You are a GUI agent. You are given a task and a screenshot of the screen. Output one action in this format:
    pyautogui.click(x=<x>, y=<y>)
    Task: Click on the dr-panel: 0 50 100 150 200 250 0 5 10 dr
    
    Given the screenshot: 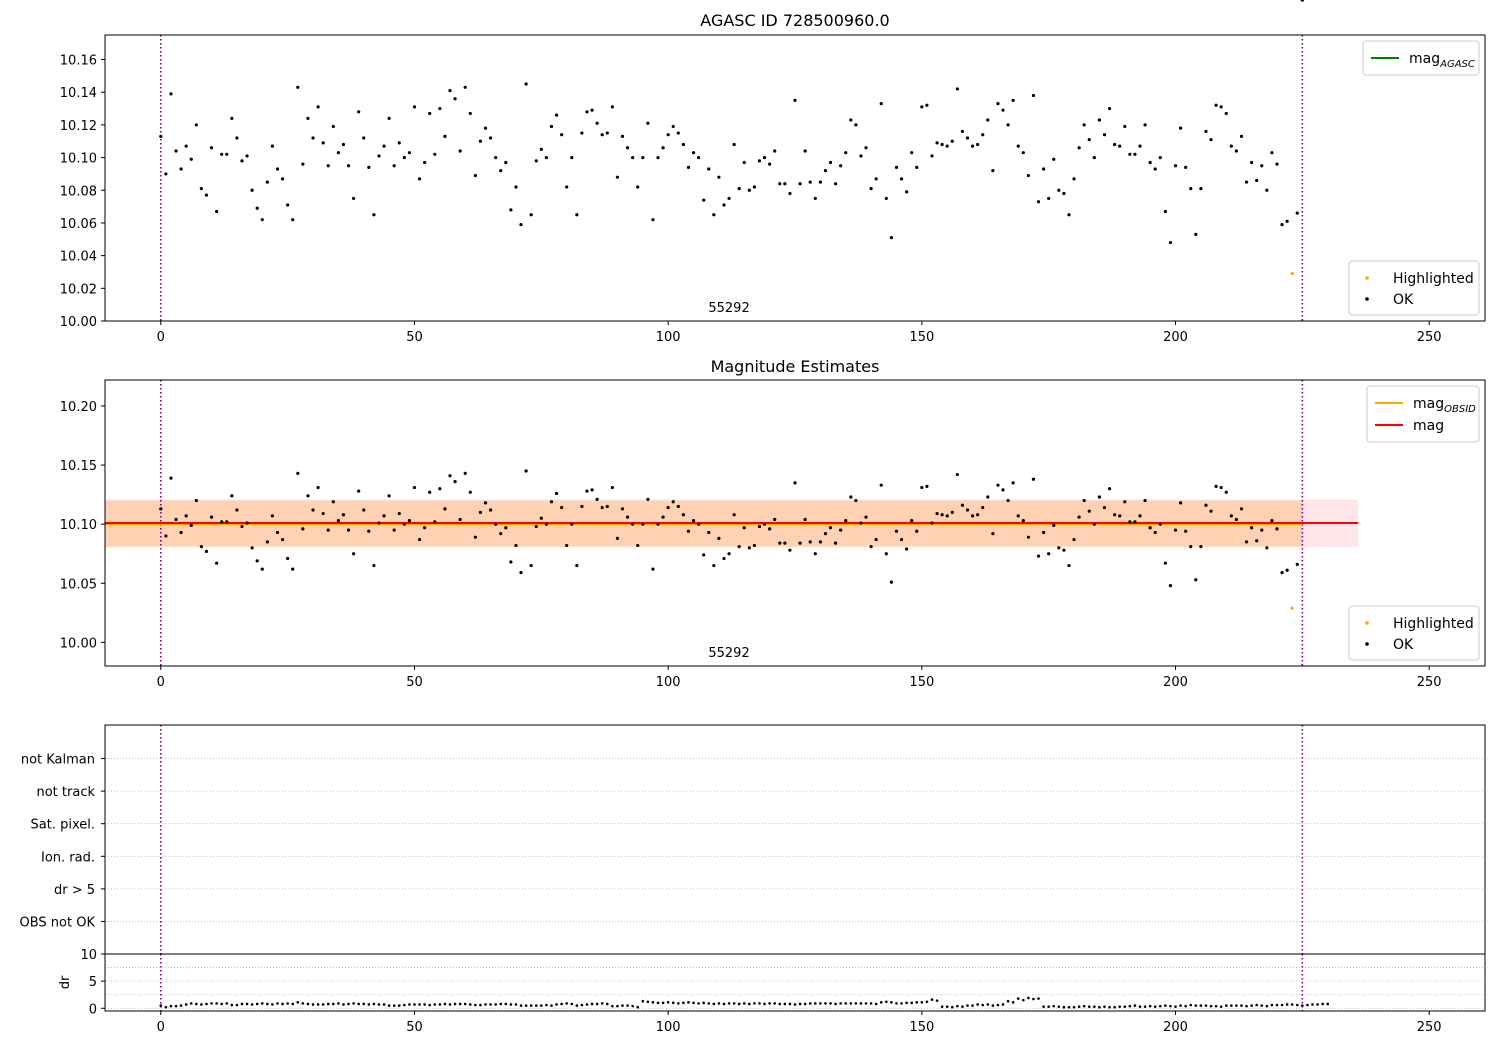 What is the action you would take?
    pyautogui.click(x=772, y=991)
    